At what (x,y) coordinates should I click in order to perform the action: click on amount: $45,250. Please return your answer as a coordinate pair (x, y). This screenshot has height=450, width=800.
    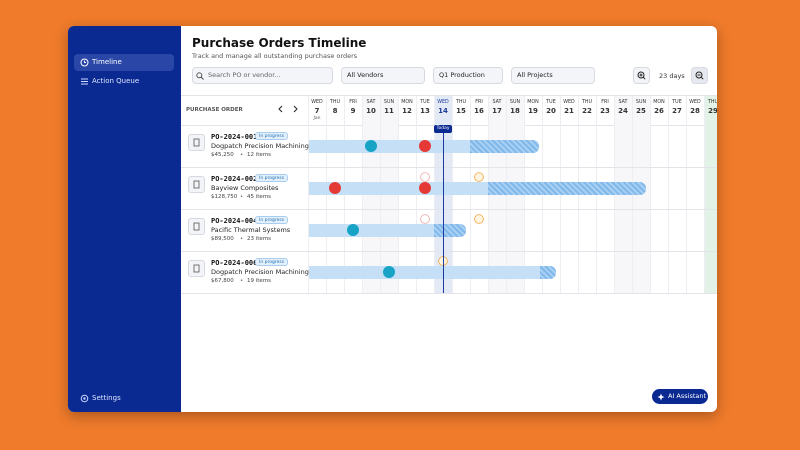
    Looking at the image, I should click on (222, 155).